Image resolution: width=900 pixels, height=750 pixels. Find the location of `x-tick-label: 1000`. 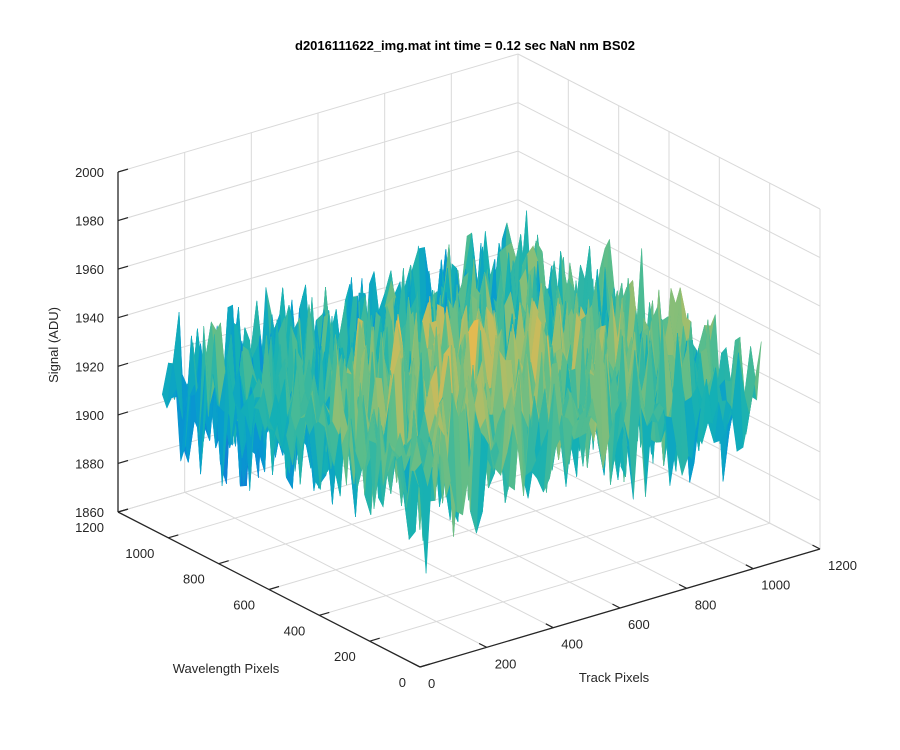

x-tick-label: 1000 is located at coordinates (775, 585).